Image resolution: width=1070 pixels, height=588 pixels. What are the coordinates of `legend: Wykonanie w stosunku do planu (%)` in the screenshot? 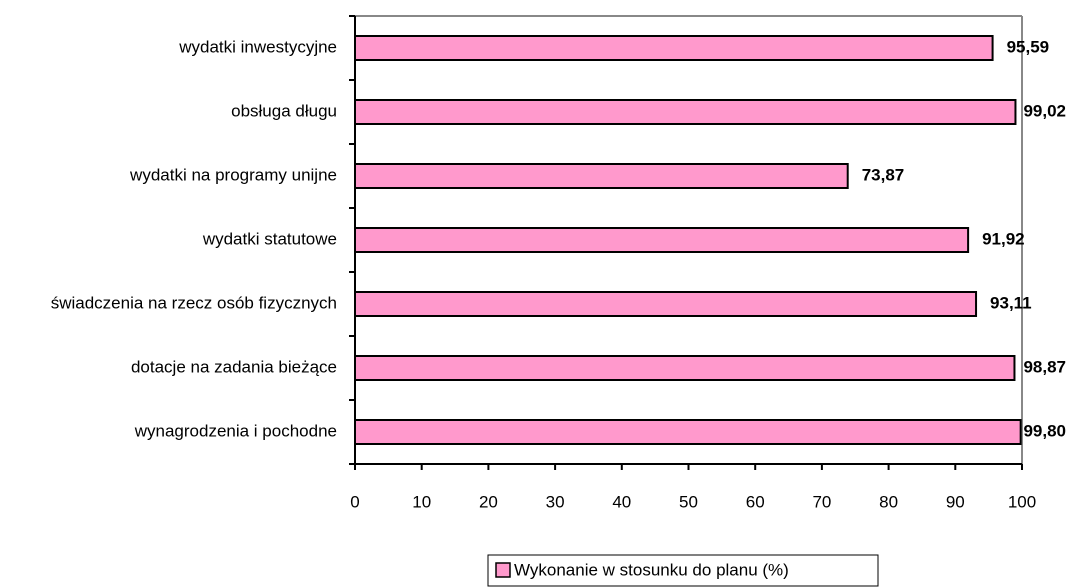 It's located at (683, 570).